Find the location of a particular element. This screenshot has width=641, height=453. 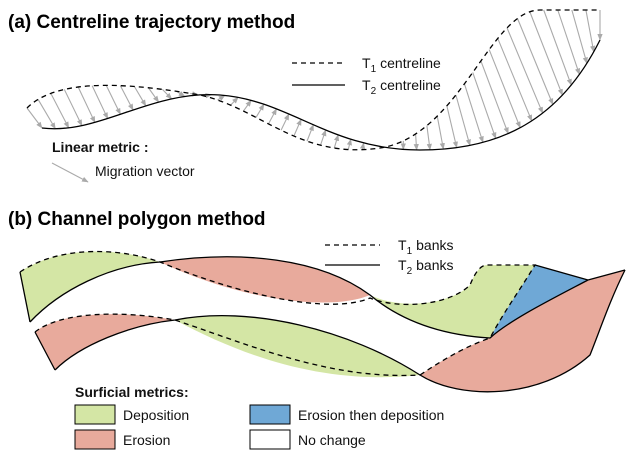

metric-label: No change is located at coordinates (332, 440).